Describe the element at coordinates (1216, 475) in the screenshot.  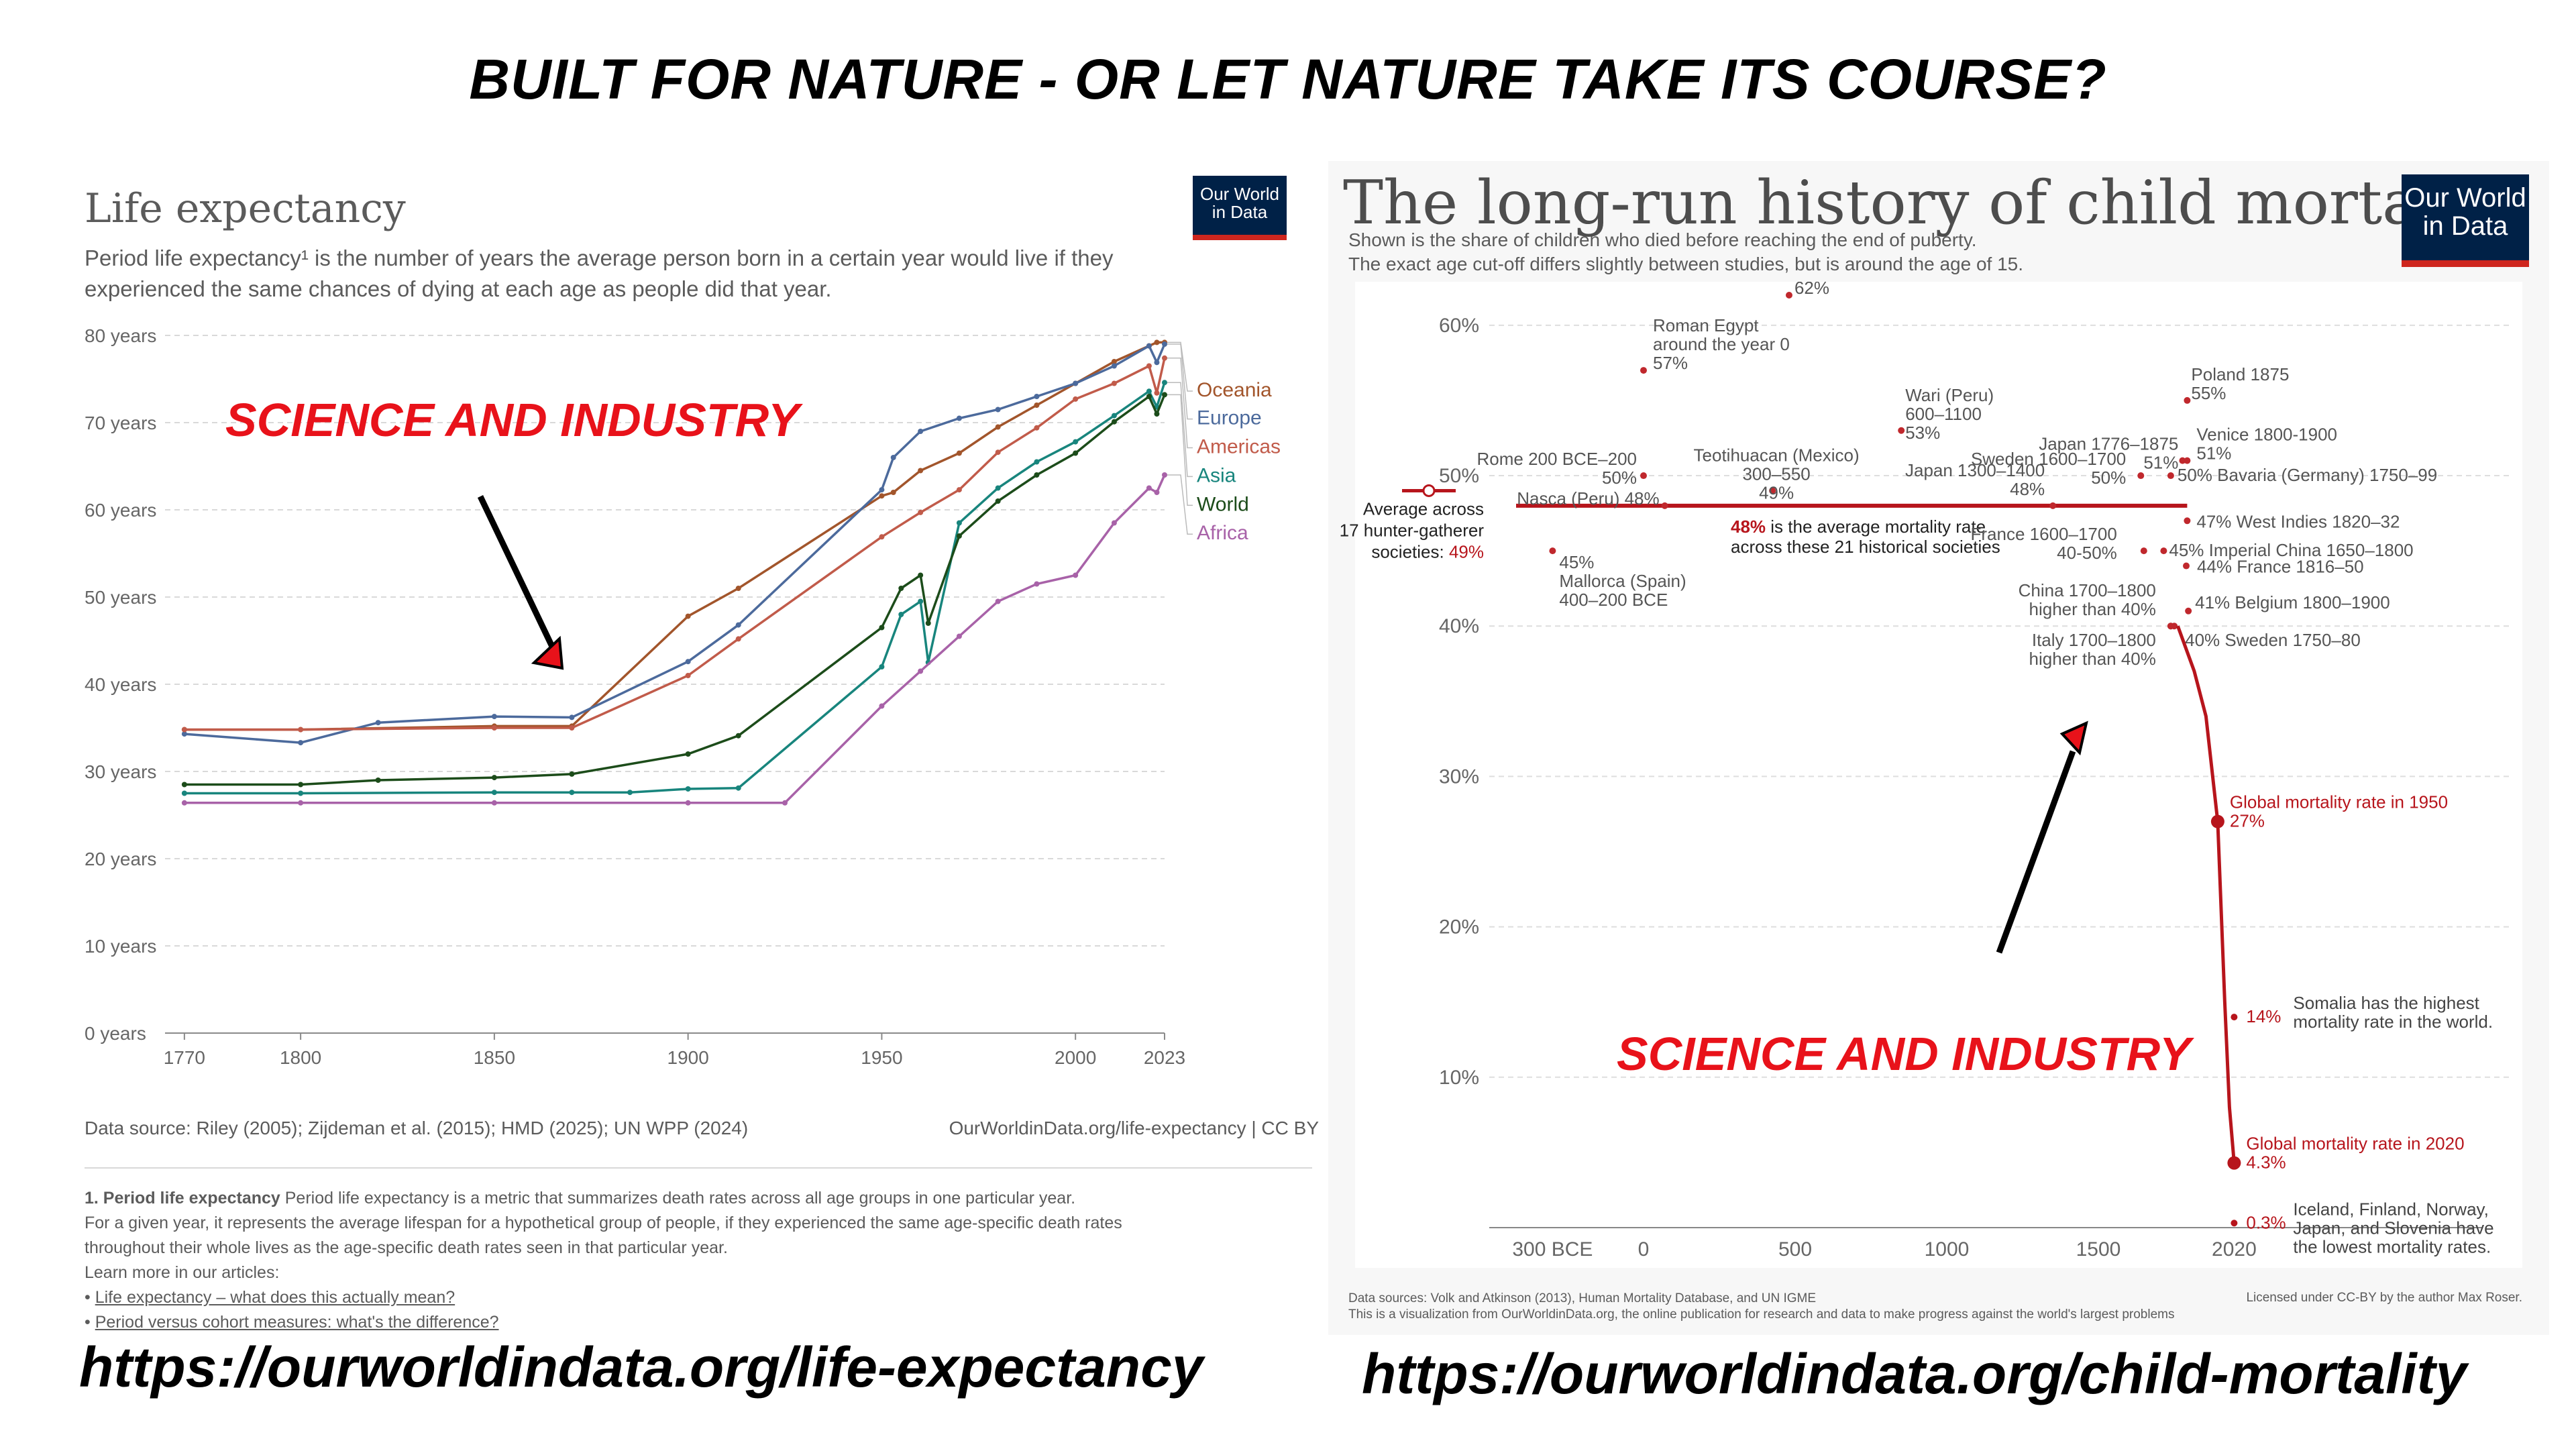
I see `legend-asia: Asia` at that location.